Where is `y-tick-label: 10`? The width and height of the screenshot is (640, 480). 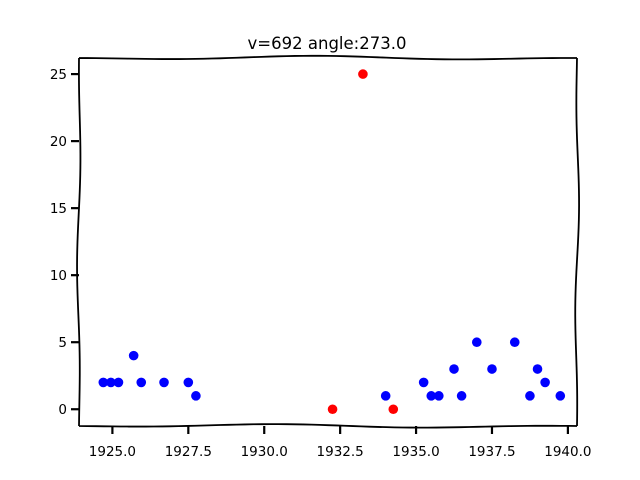 y-tick-label: 10 is located at coordinates (58, 276).